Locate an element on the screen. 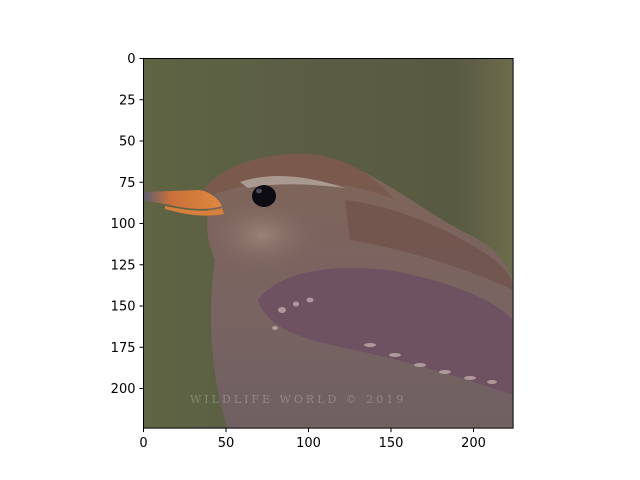 The height and width of the screenshot is (480, 640). watermark: WILDLIFE WORLD © 2019 is located at coordinates (298, 399).